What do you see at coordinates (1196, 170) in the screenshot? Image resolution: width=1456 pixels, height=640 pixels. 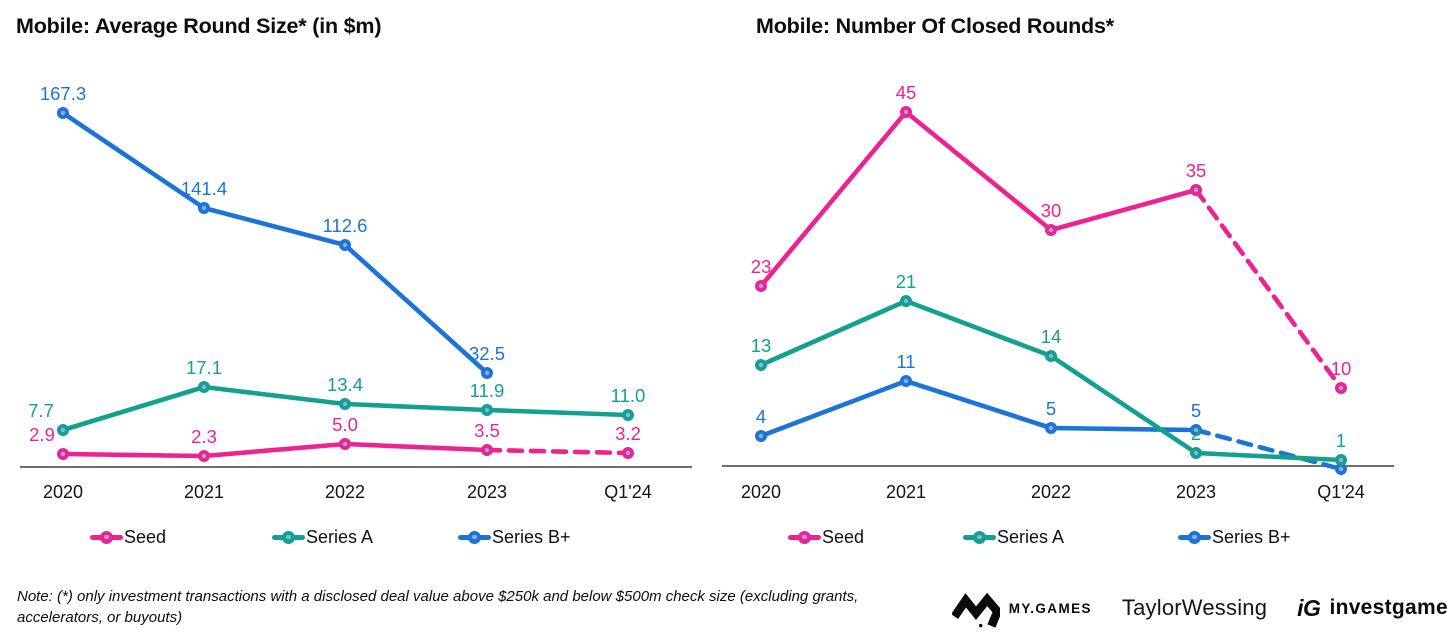 I see `seed-value-label: 35` at bounding box center [1196, 170].